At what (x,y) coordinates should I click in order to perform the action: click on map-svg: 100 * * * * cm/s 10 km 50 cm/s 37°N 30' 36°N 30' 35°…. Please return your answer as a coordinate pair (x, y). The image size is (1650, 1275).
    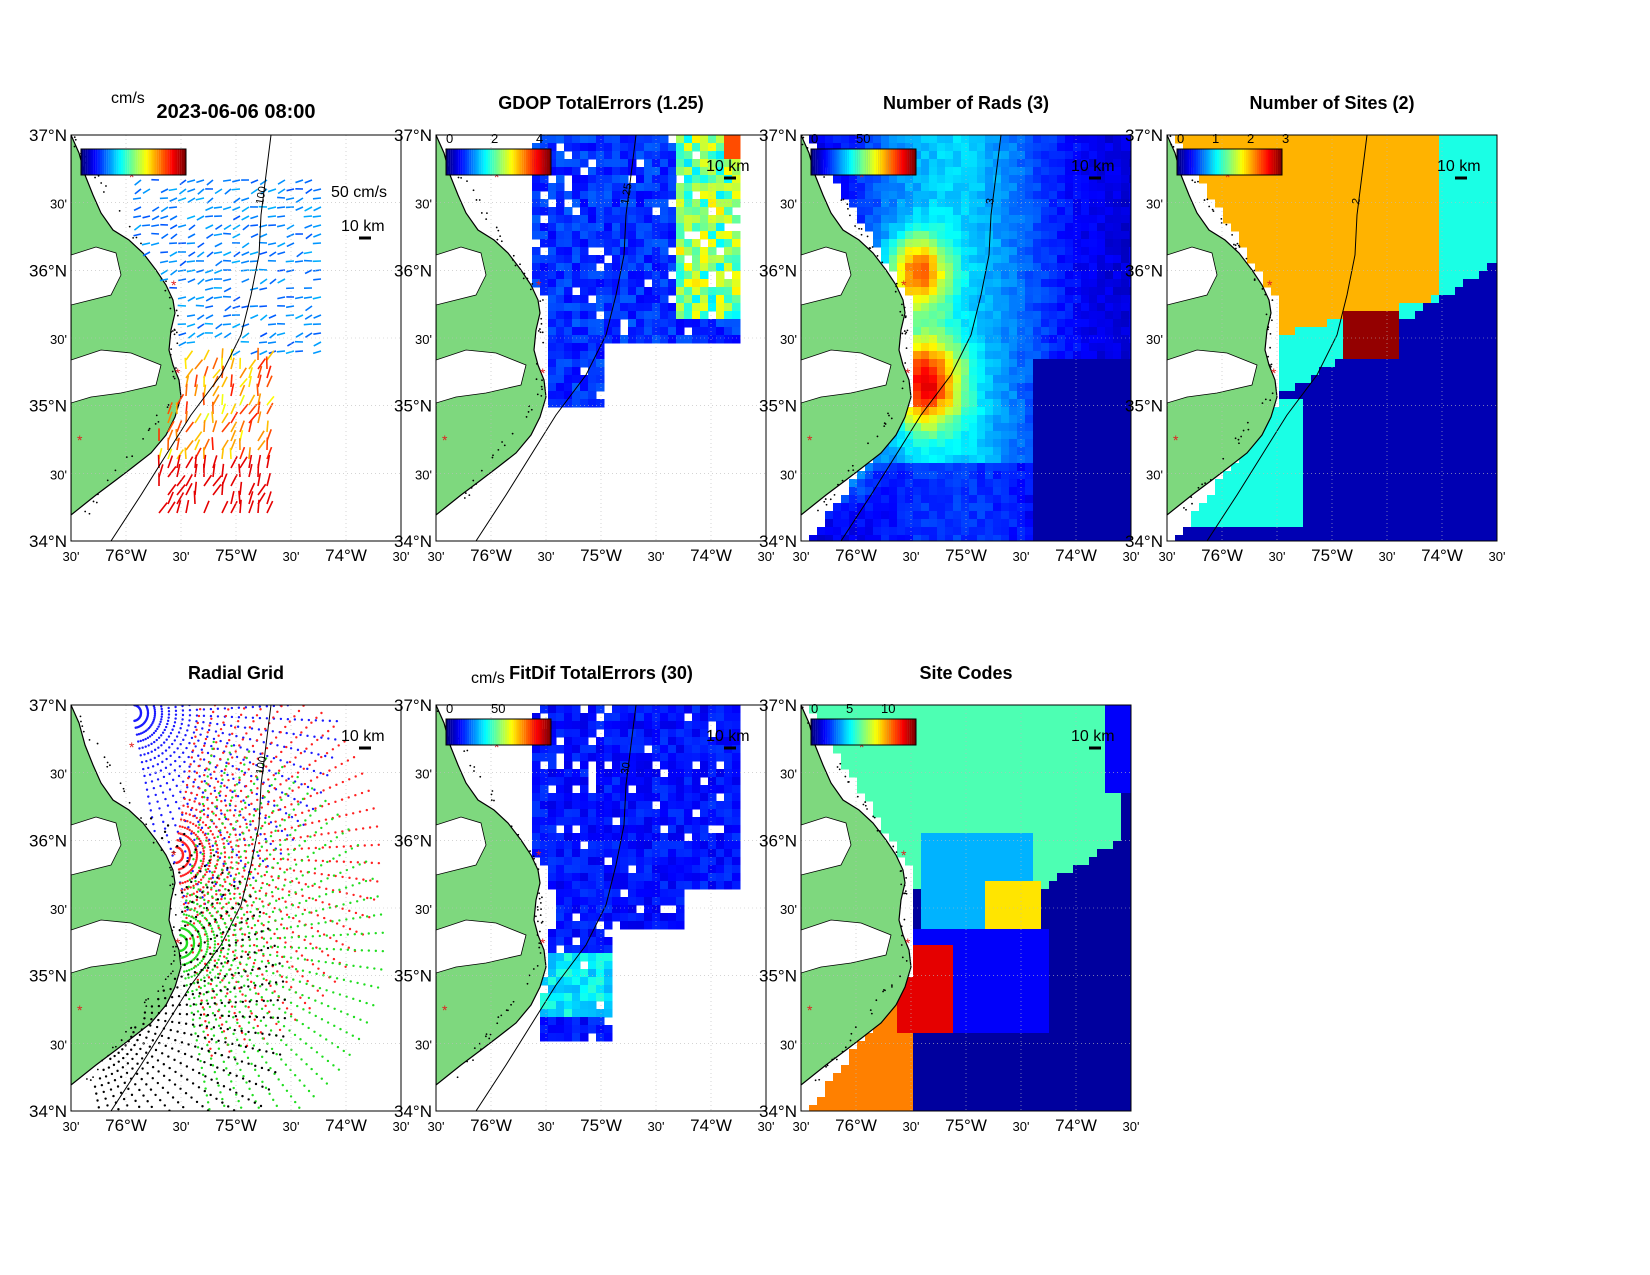
    Looking at the image, I should click on (219, 327).